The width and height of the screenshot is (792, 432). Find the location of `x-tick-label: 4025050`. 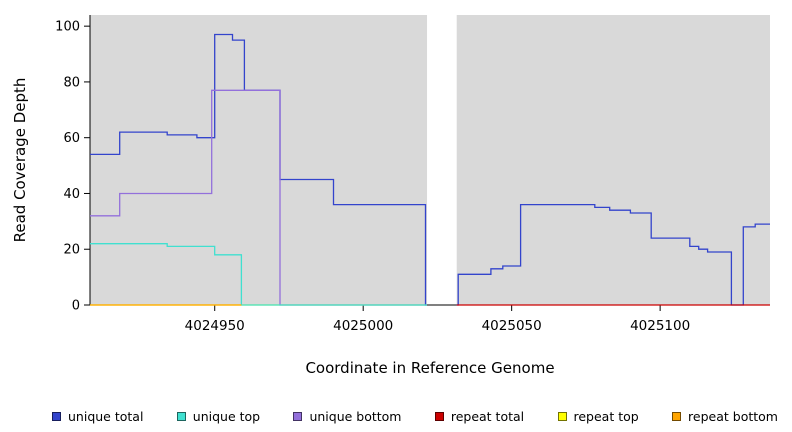

x-tick-label: 4025050 is located at coordinates (512, 326).